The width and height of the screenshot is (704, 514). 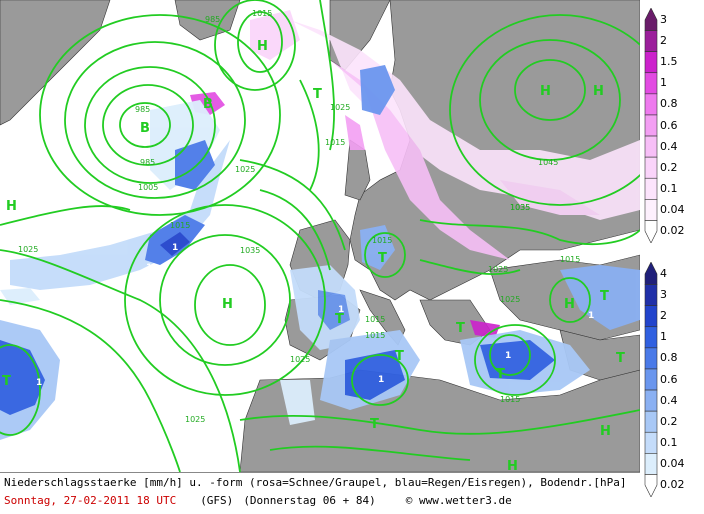 I want to click on snow-scale-label: 0.02, so click(x=672, y=230).